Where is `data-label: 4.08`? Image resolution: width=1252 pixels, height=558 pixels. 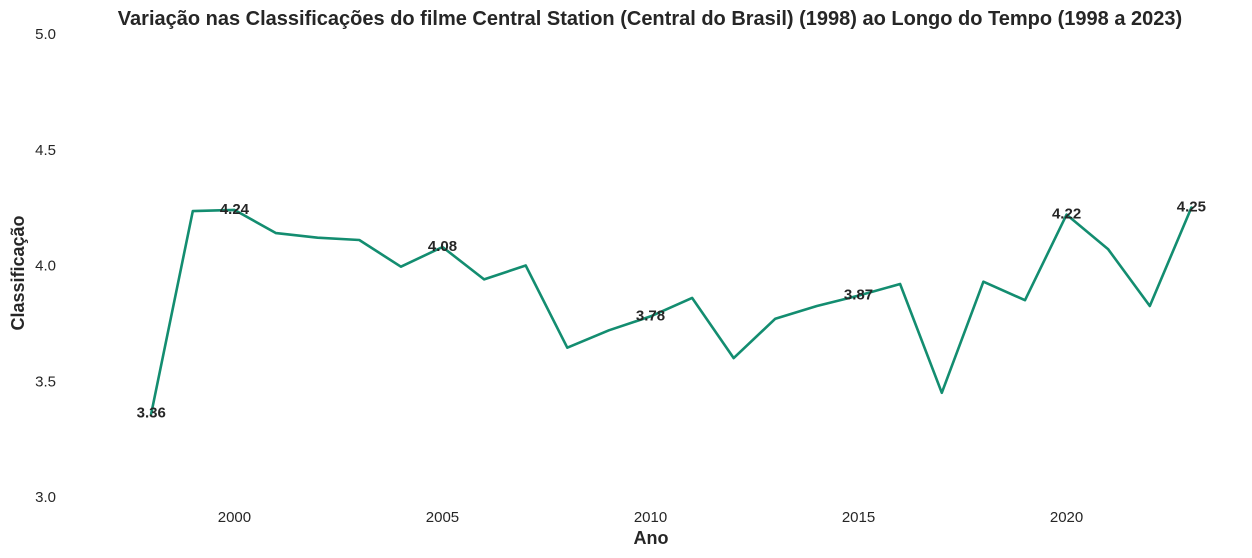
data-label: 4.08 is located at coordinates (442, 246).